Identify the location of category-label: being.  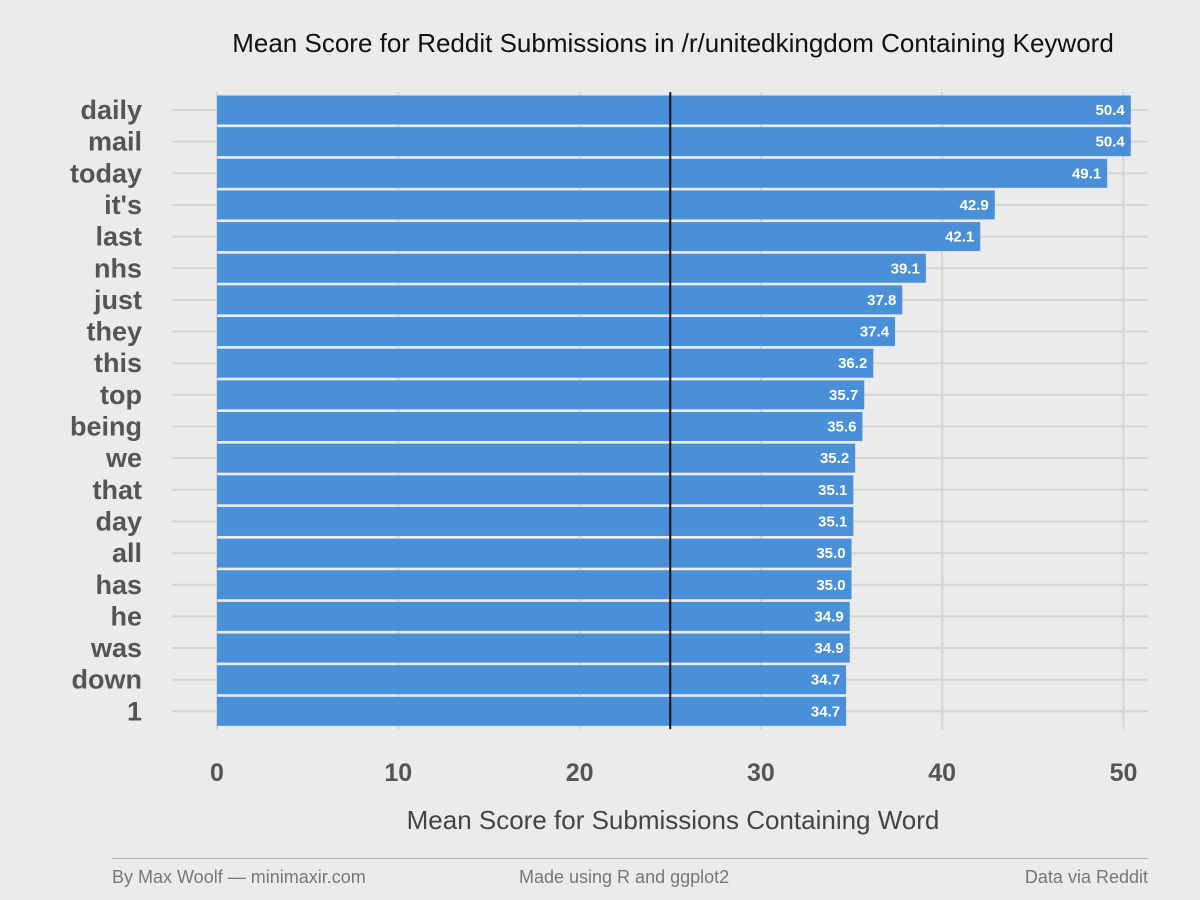
(106, 427).